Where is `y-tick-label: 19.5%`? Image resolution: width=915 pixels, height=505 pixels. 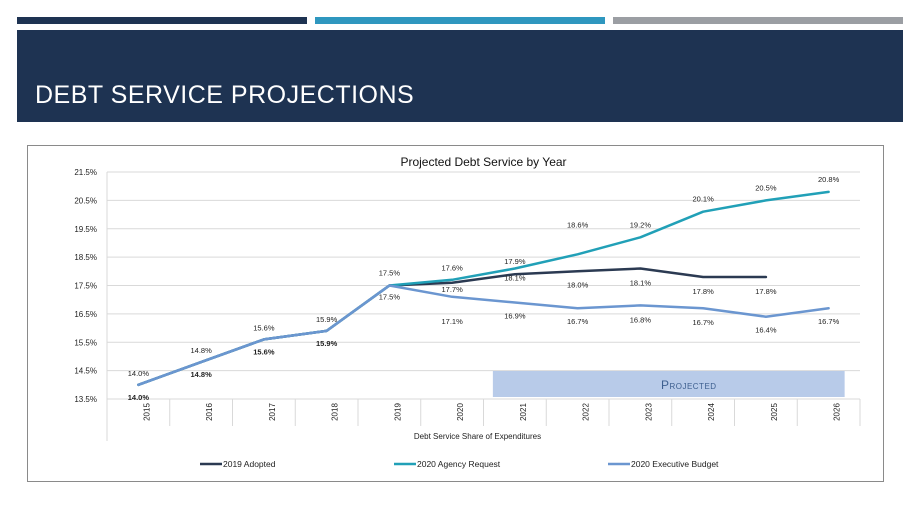 y-tick-label: 19.5% is located at coordinates (85, 229).